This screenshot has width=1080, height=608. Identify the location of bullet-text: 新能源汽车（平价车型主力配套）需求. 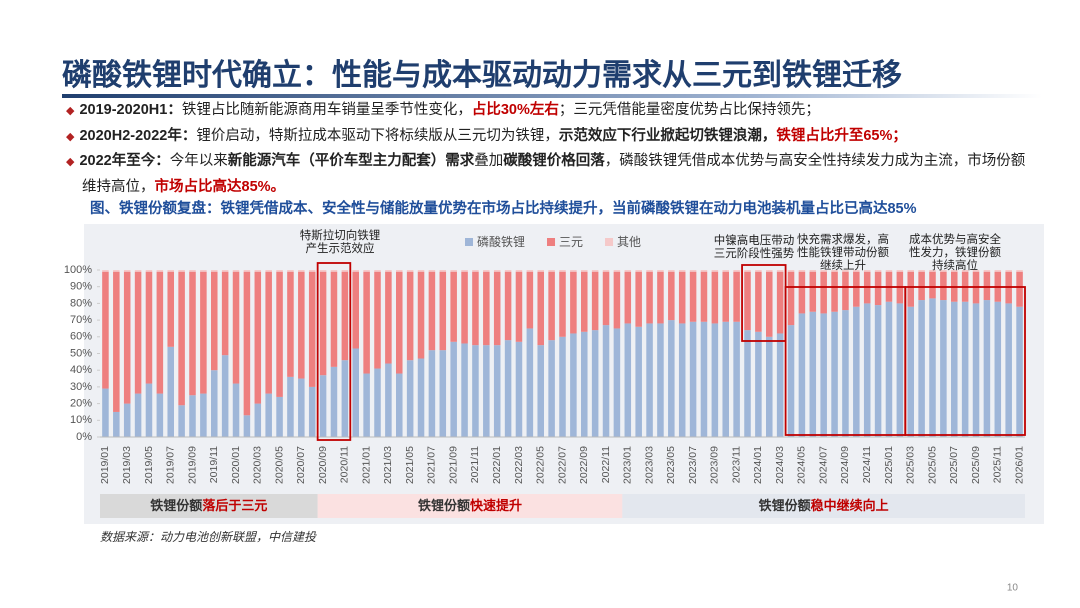
(351, 161).